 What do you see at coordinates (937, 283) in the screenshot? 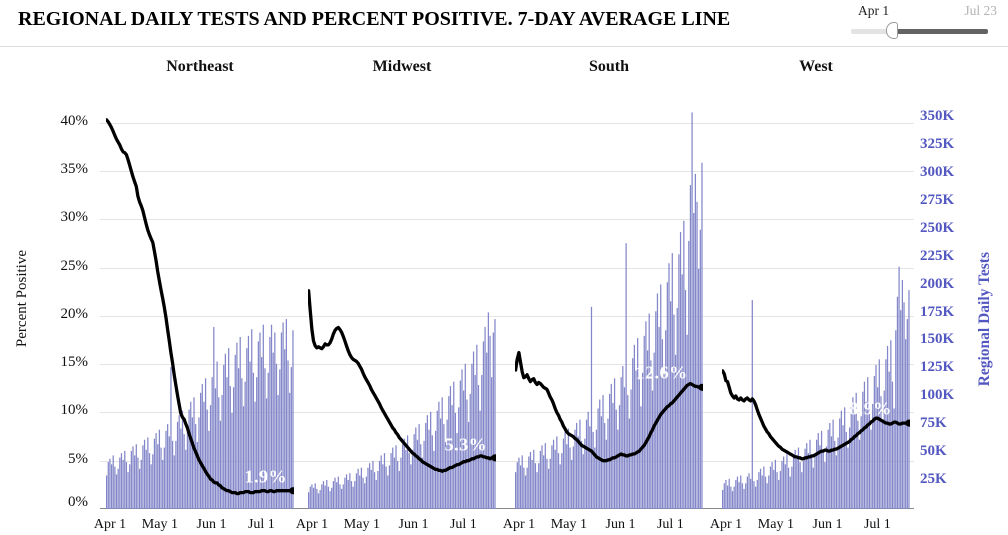
I see `right-tick-200K: 200K` at bounding box center [937, 283].